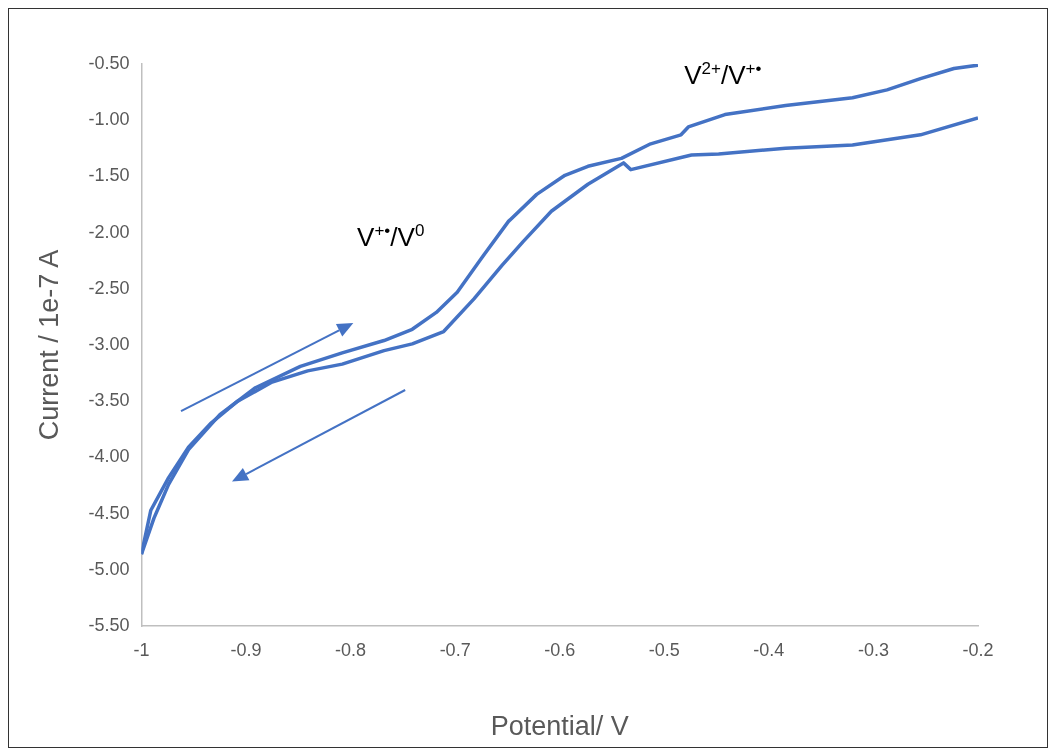  Describe the element at coordinates (664, 649) in the screenshot. I see `x-tick-label: -0.5` at that location.